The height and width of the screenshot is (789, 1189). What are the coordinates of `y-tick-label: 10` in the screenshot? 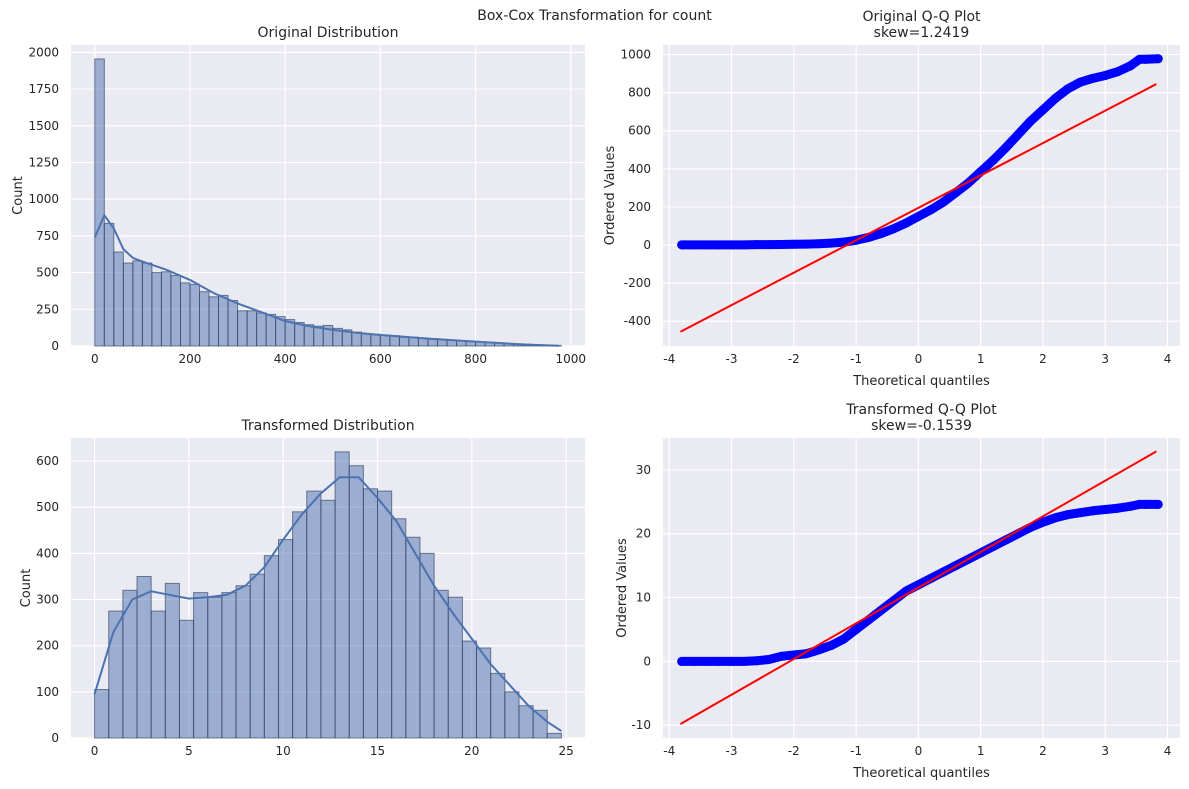 It's located at (643, 598).